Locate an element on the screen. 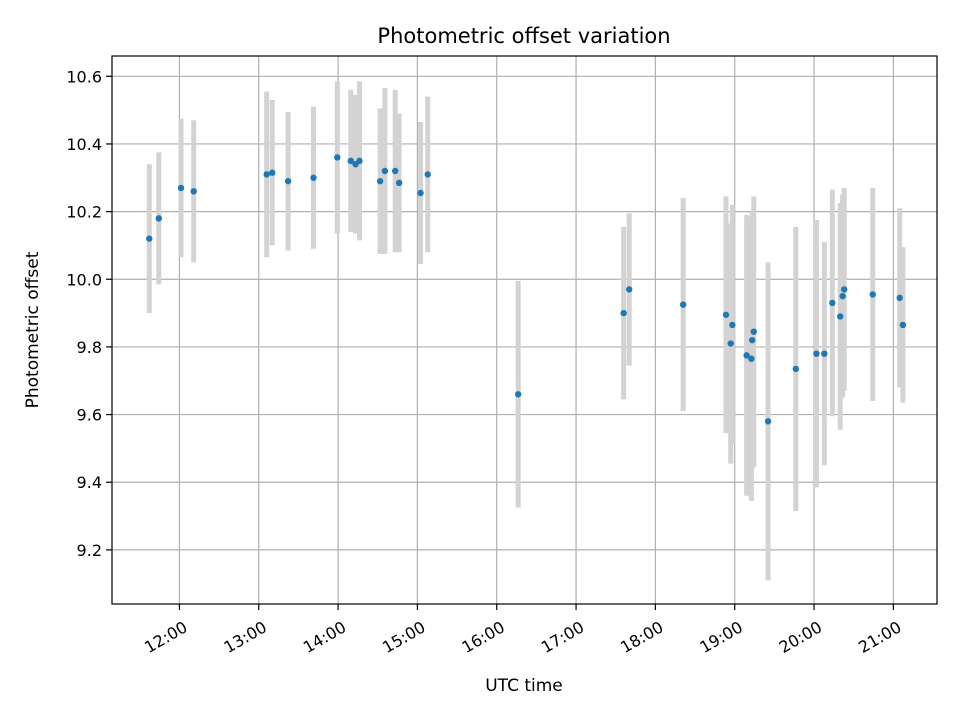 Image resolution: width=960 pixels, height=720 pixels. y-tick-label: 10.4 is located at coordinates (84, 144).